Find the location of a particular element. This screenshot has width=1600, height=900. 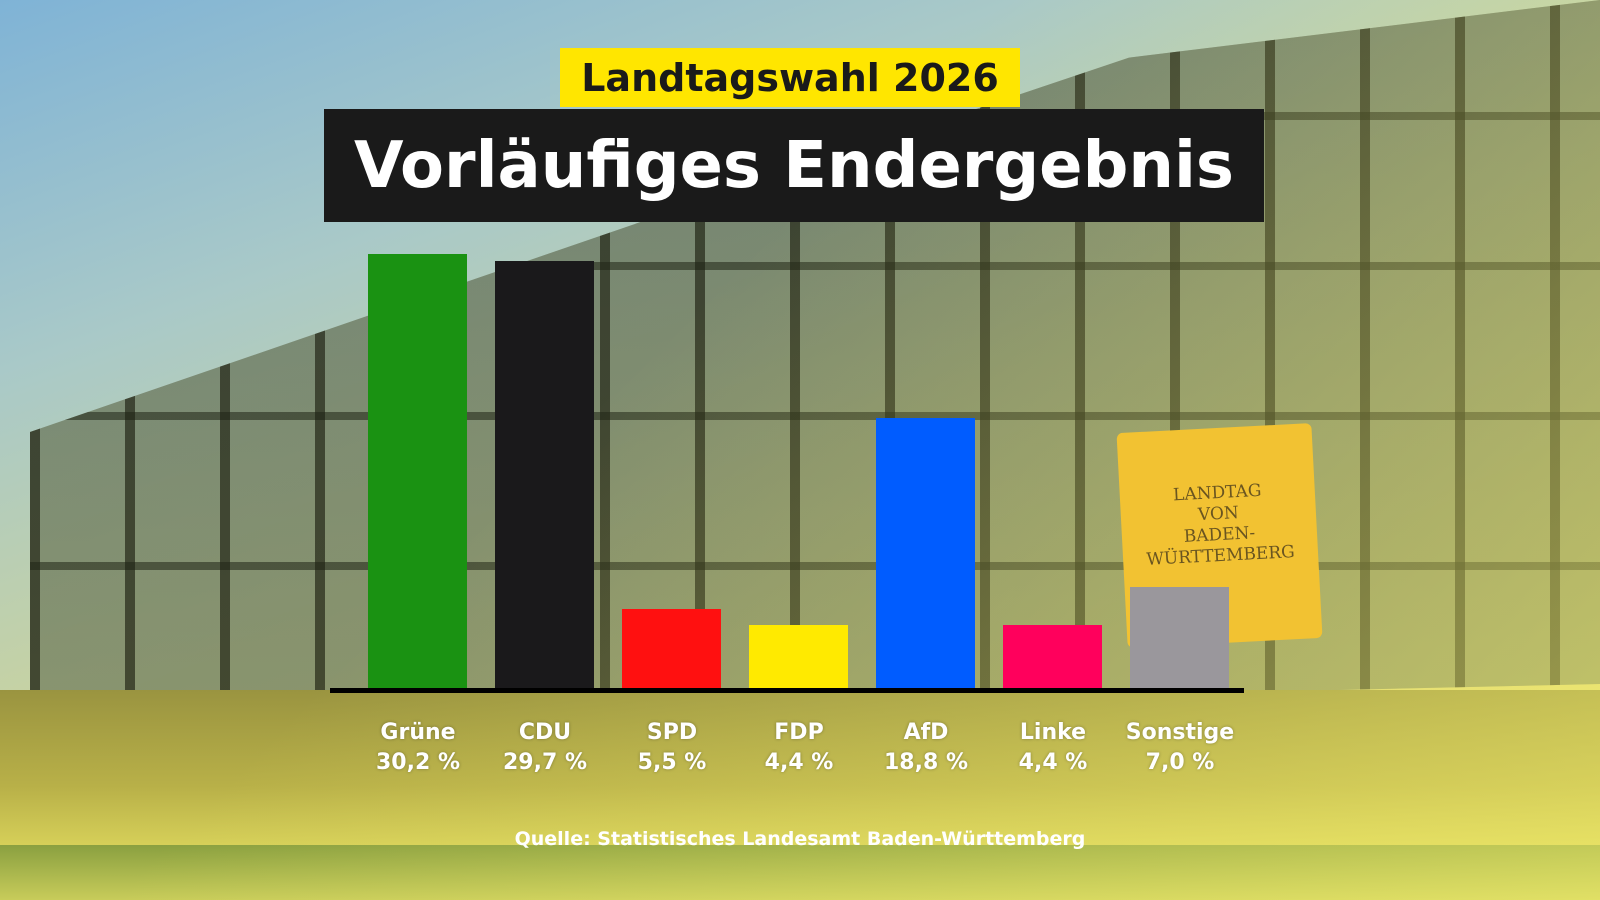

value-label: 7,0 % is located at coordinates (1180, 762).